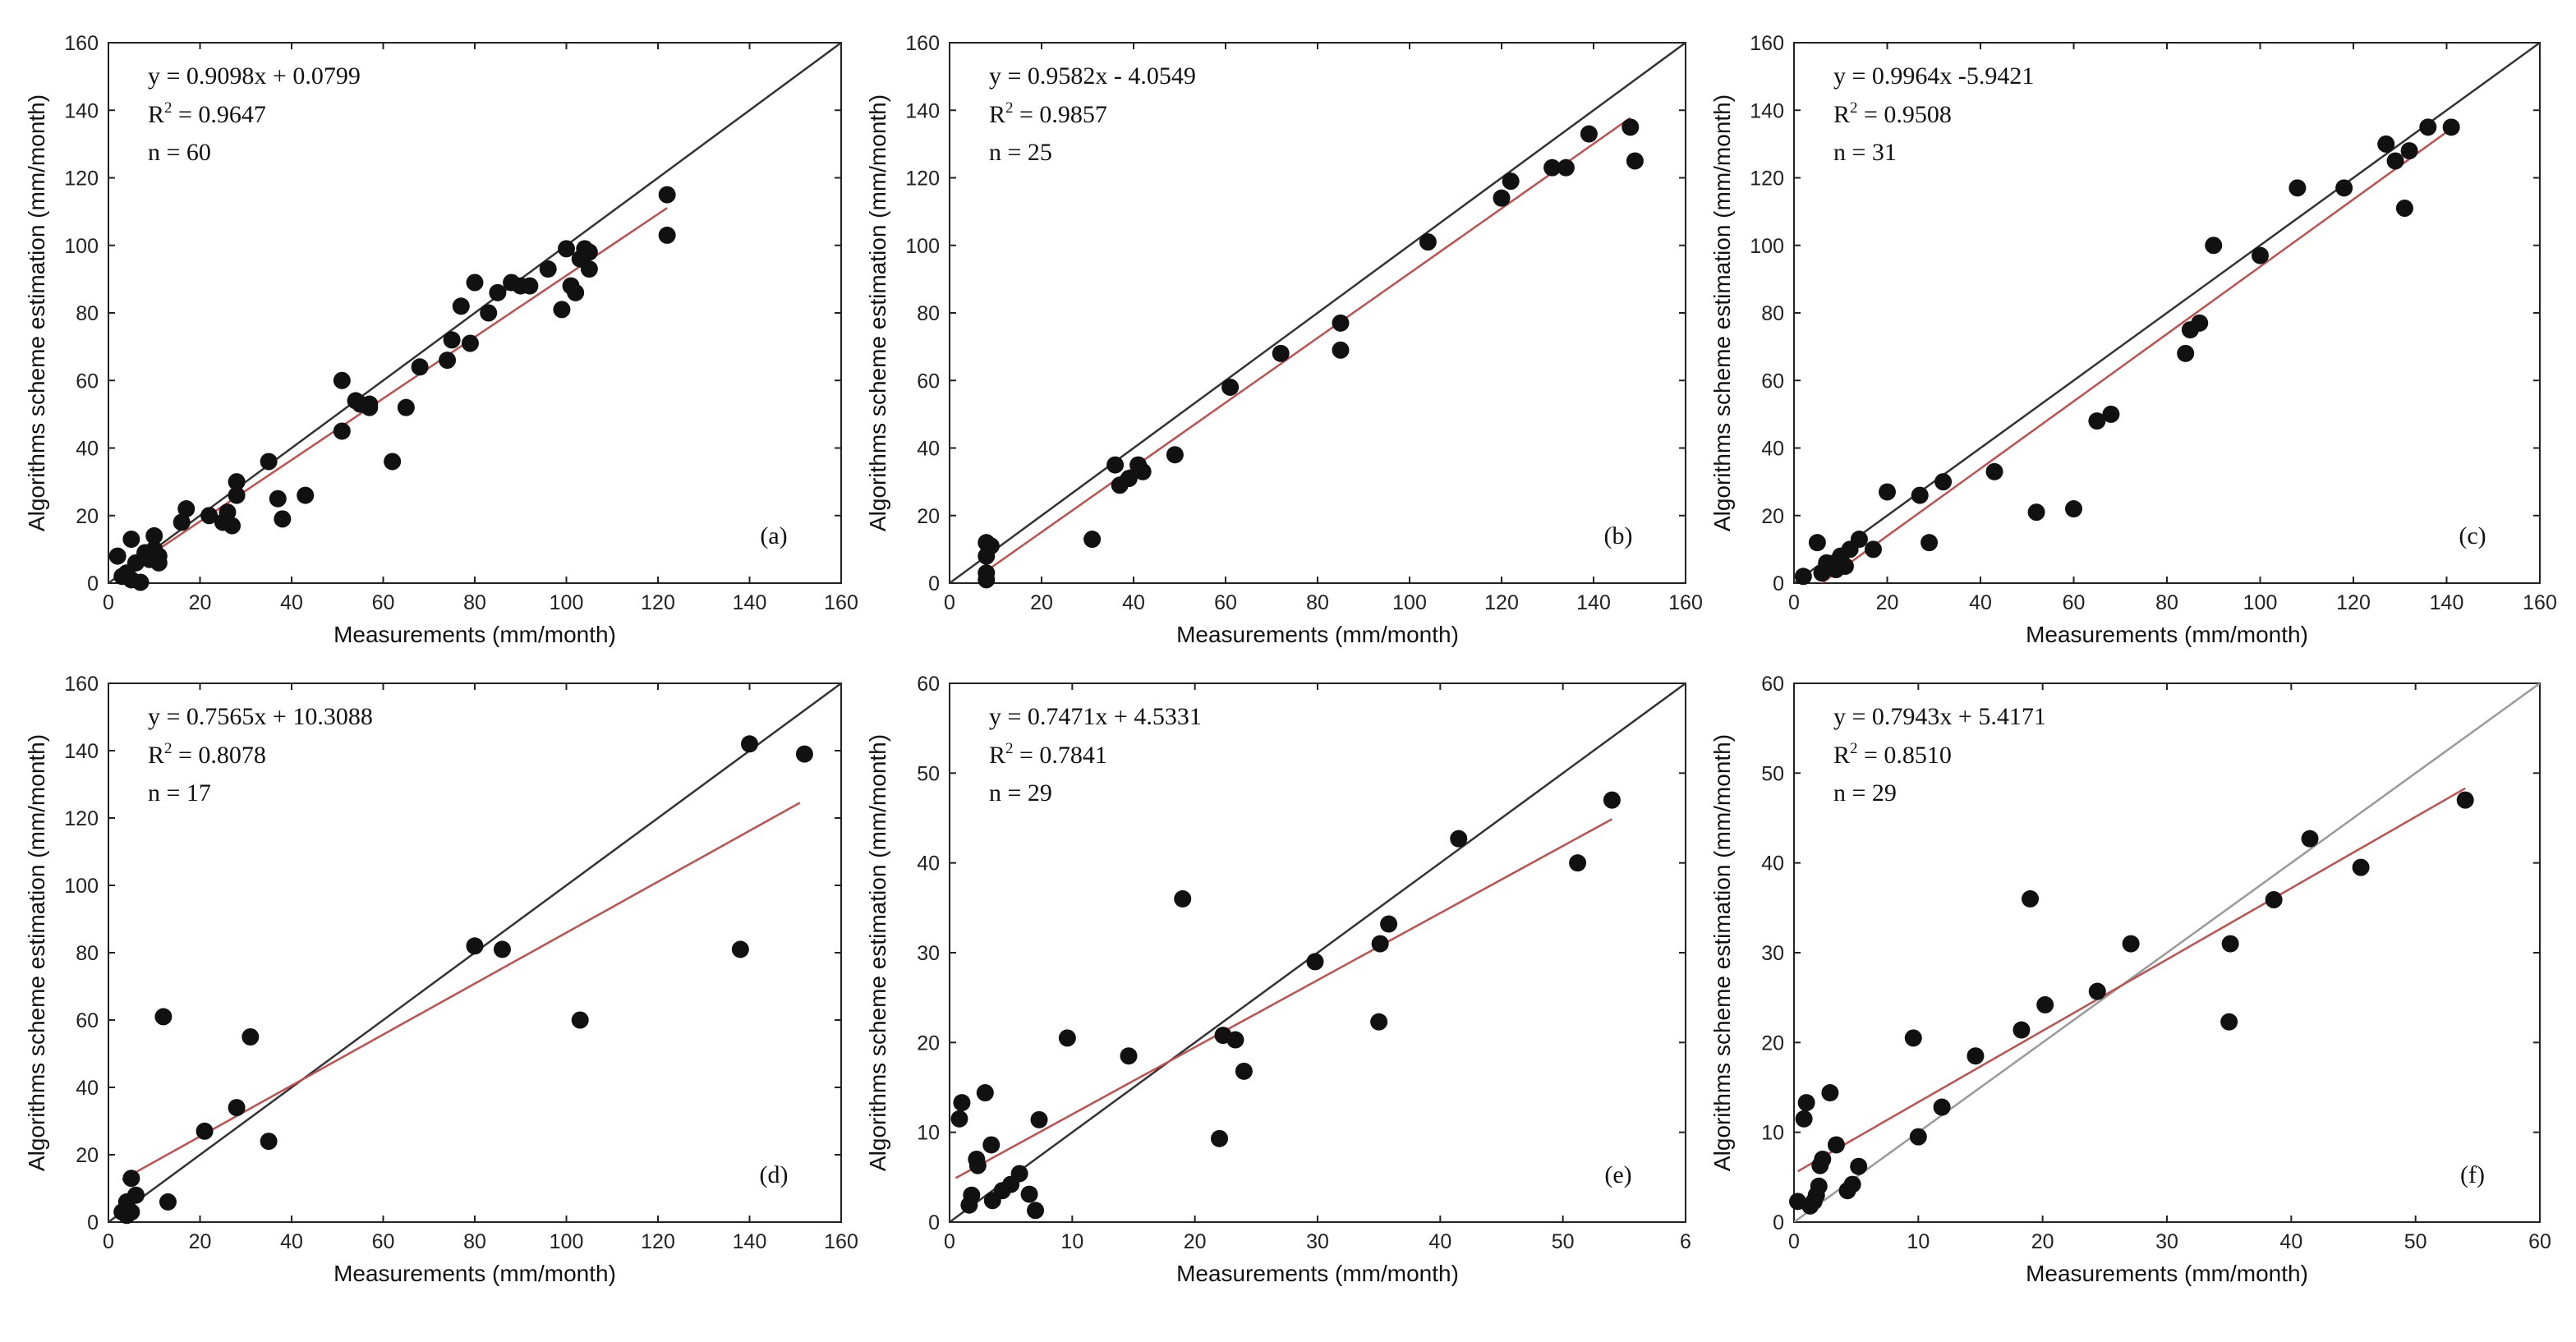 The image size is (2576, 1342). I want to click on panel-label: (c), so click(2472, 535).